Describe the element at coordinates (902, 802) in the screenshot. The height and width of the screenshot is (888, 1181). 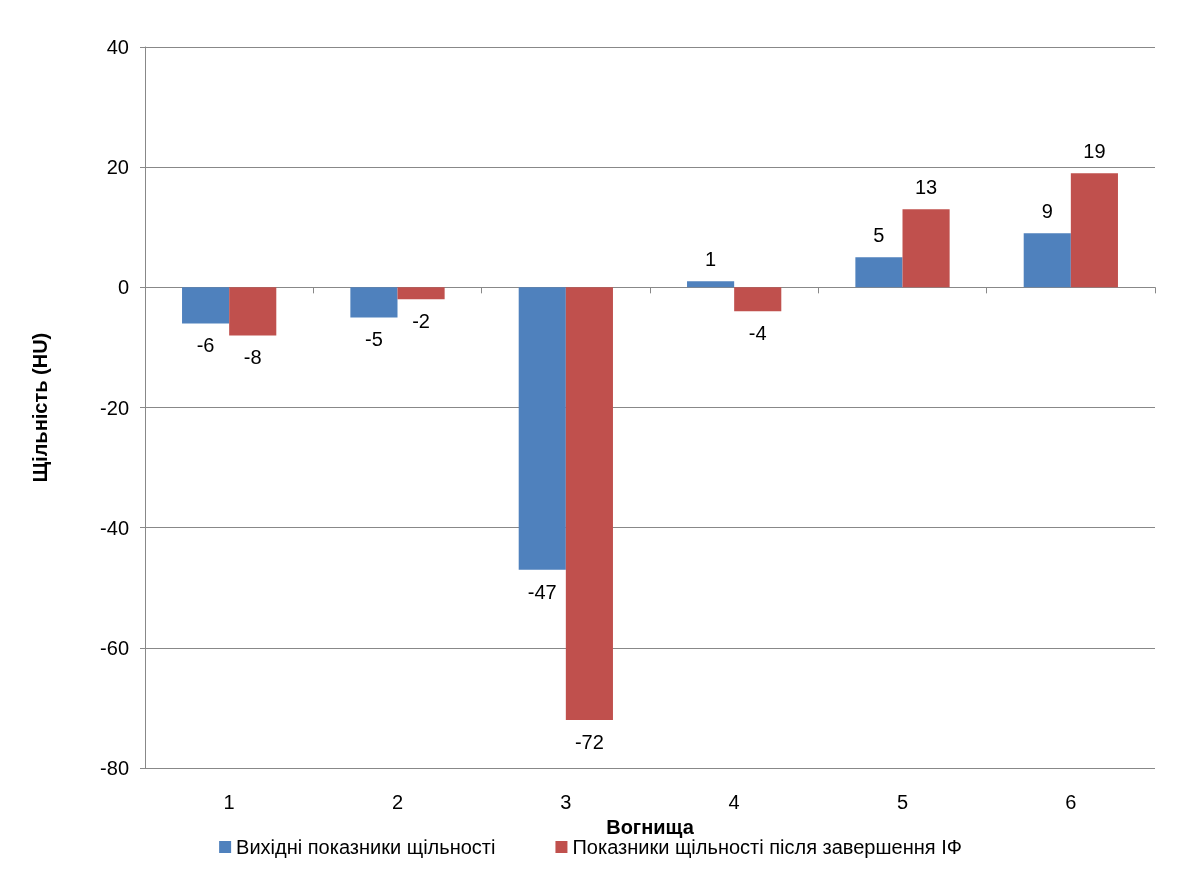
I see `x-tick-label: 5` at that location.